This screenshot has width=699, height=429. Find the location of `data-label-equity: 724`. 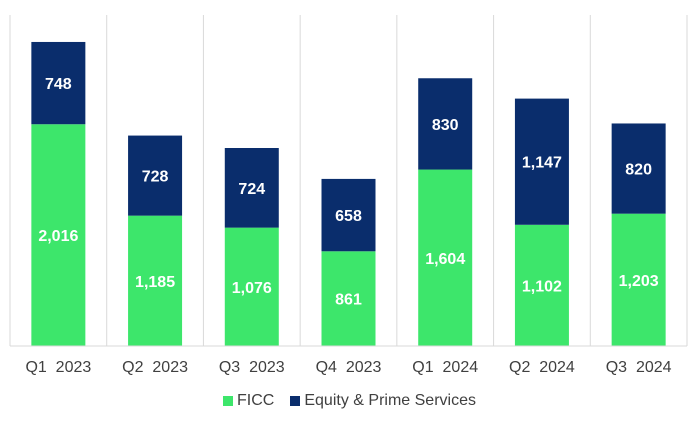

data-label-equity: 724 is located at coordinates (251, 189).